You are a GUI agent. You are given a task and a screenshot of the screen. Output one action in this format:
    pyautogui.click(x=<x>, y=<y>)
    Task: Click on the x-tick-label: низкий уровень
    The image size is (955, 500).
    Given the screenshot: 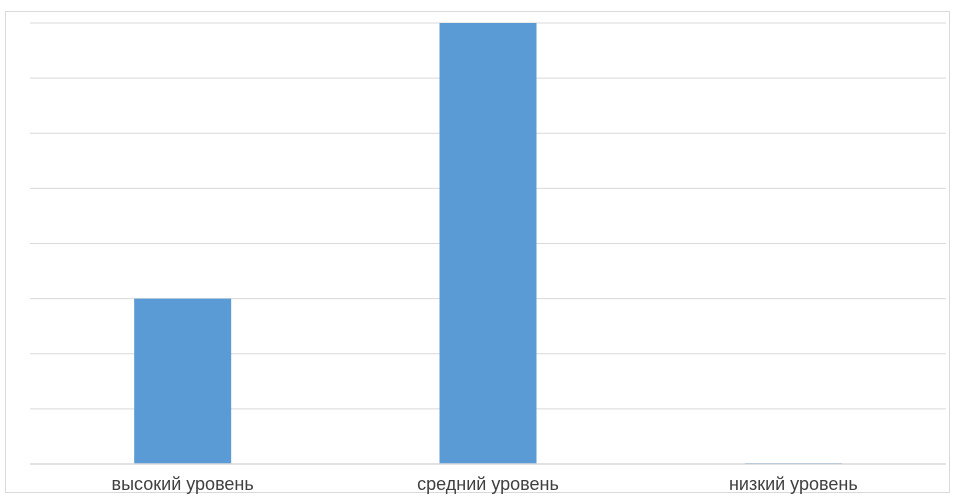 What is the action you would take?
    pyautogui.click(x=793, y=484)
    